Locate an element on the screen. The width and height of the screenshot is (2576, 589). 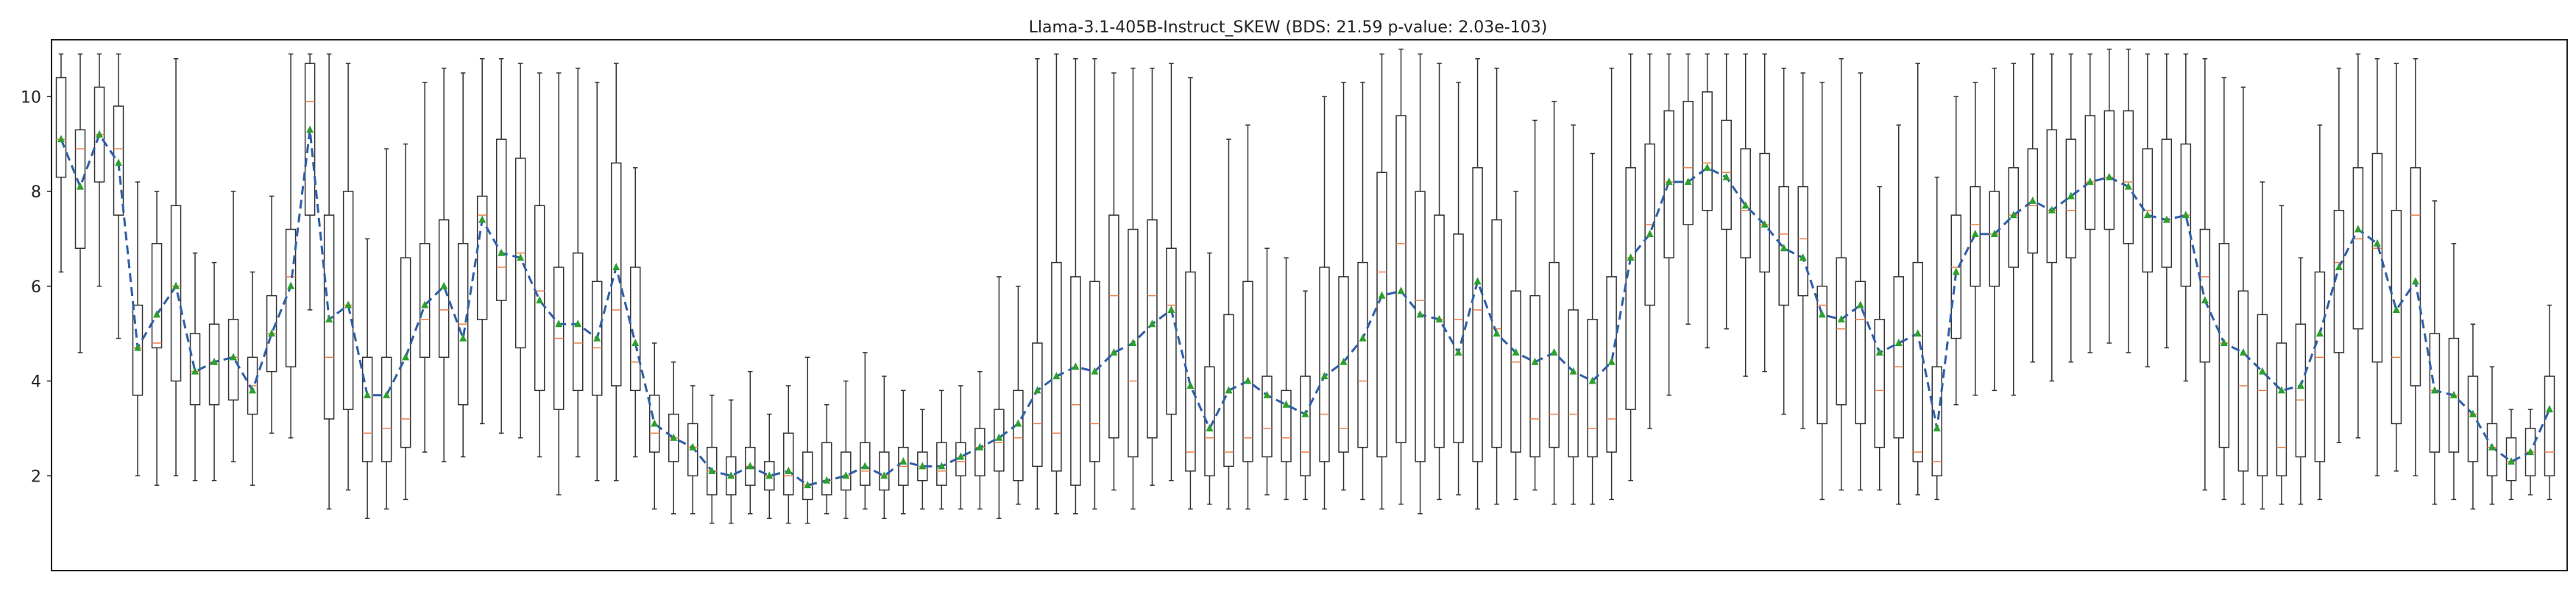
y-tick-label: 10 is located at coordinates (31, 97).